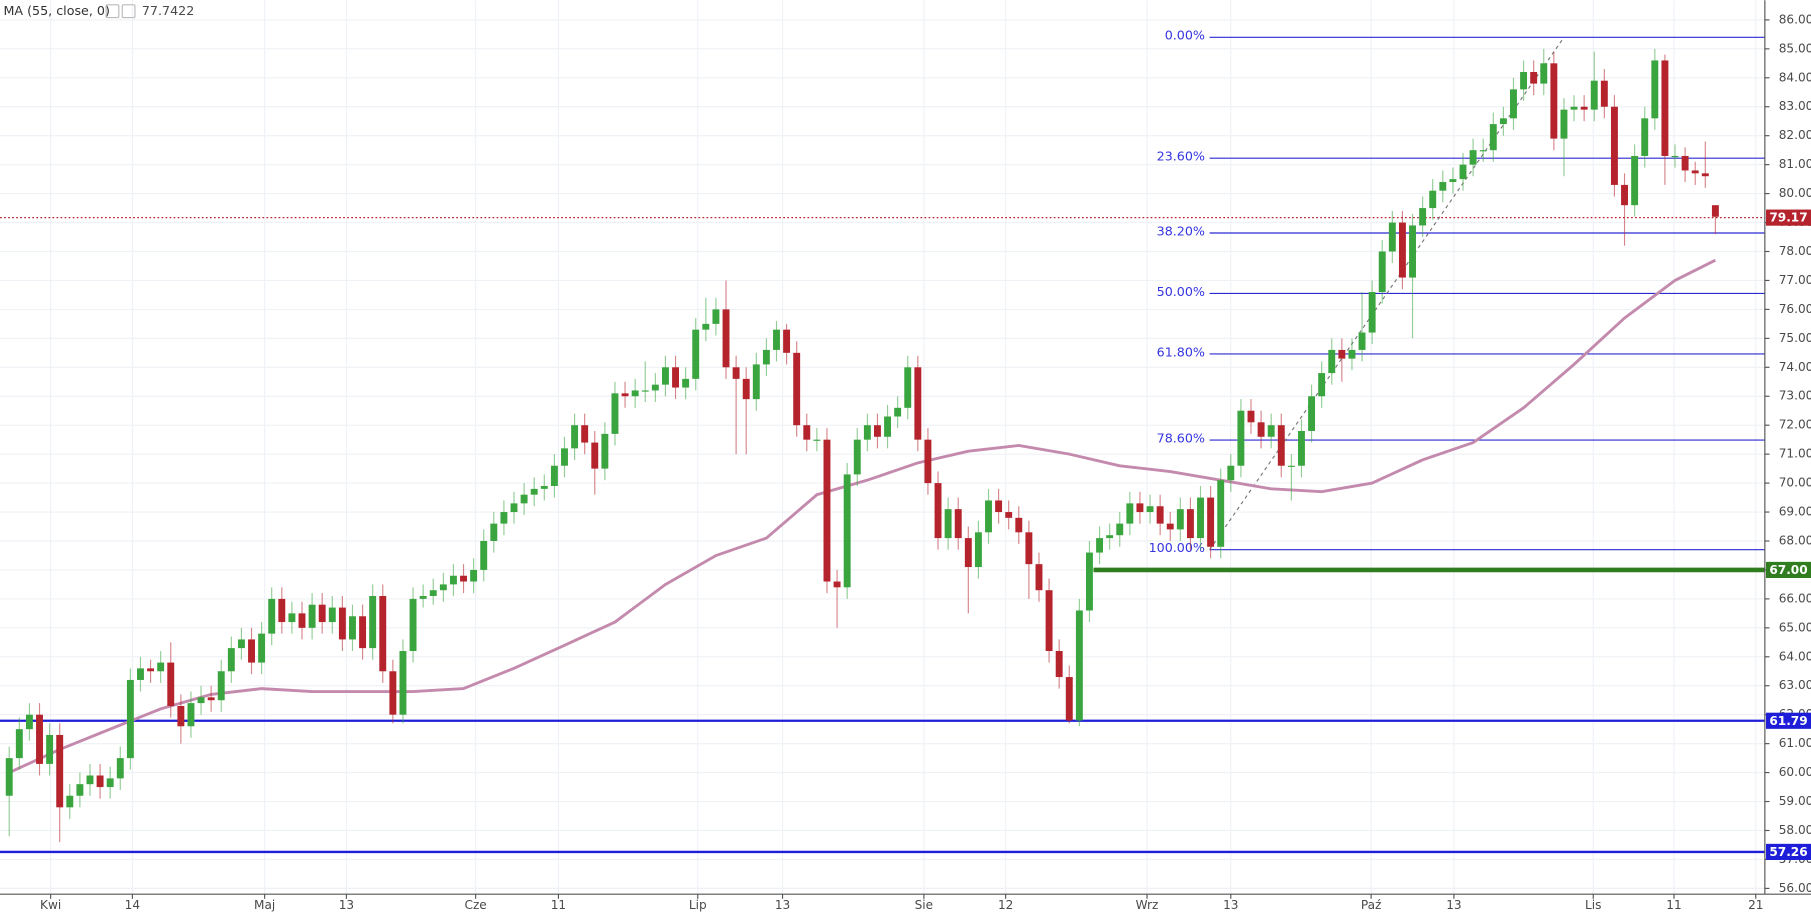 Image resolution: width=1811 pixels, height=914 pixels. What do you see at coordinates (1795, 338) in the screenshot?
I see `y-tick-label: 75.00` at bounding box center [1795, 338].